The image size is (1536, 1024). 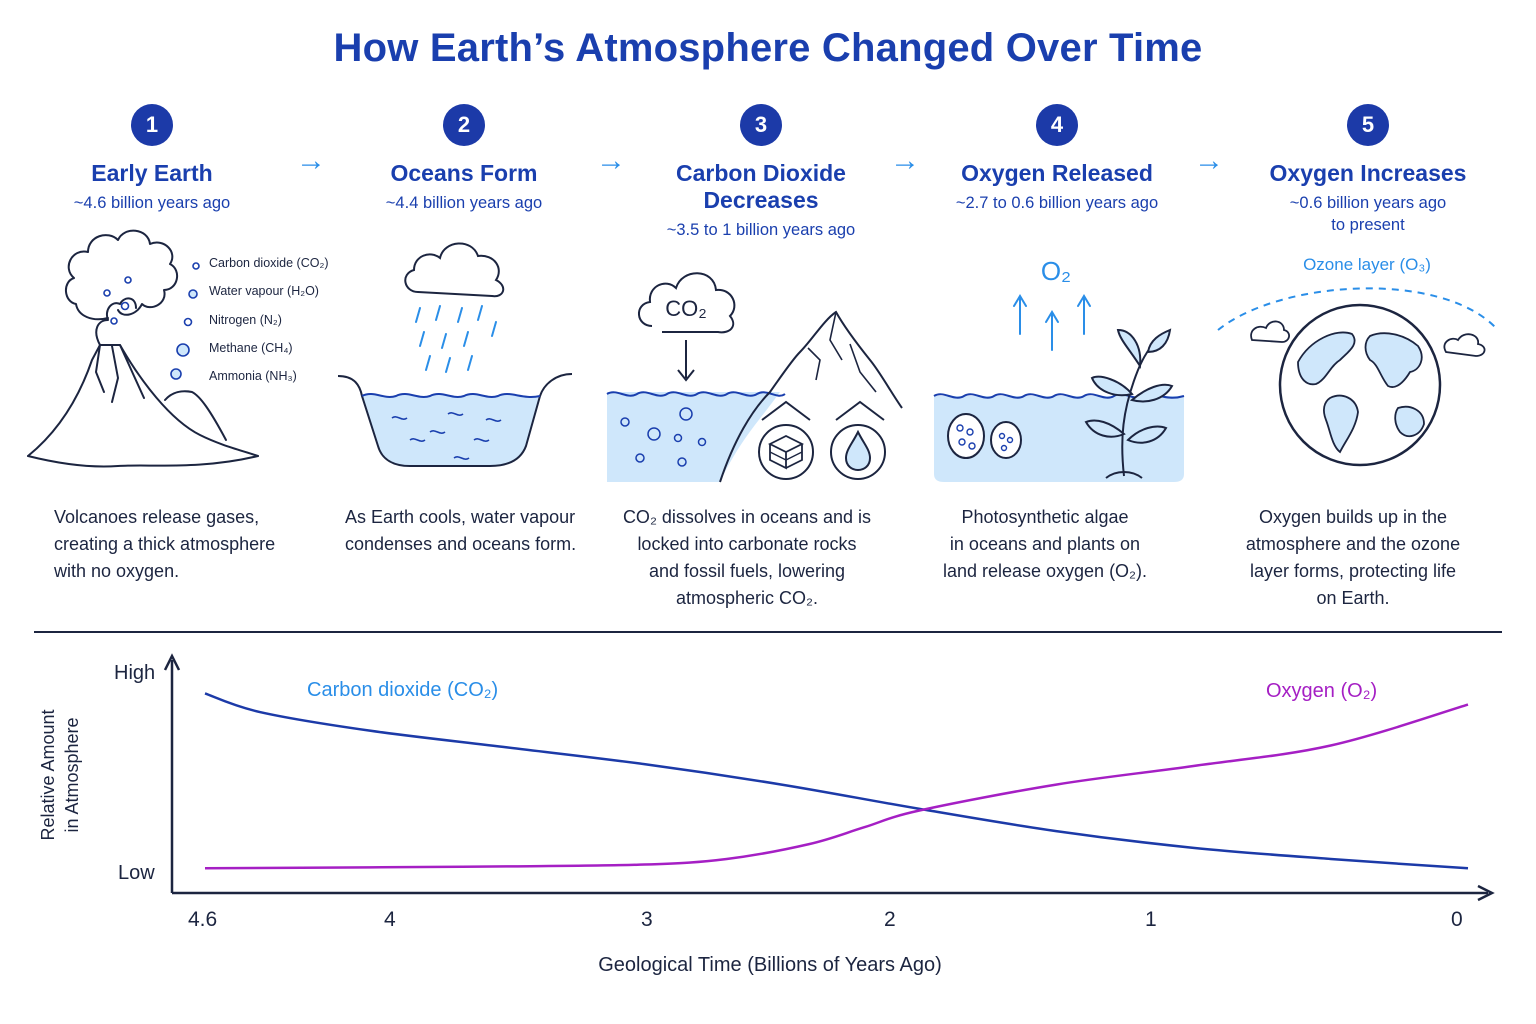 I want to click on step-time: ~2.7 to 0.6 billion years ago, so click(x=1057, y=203).